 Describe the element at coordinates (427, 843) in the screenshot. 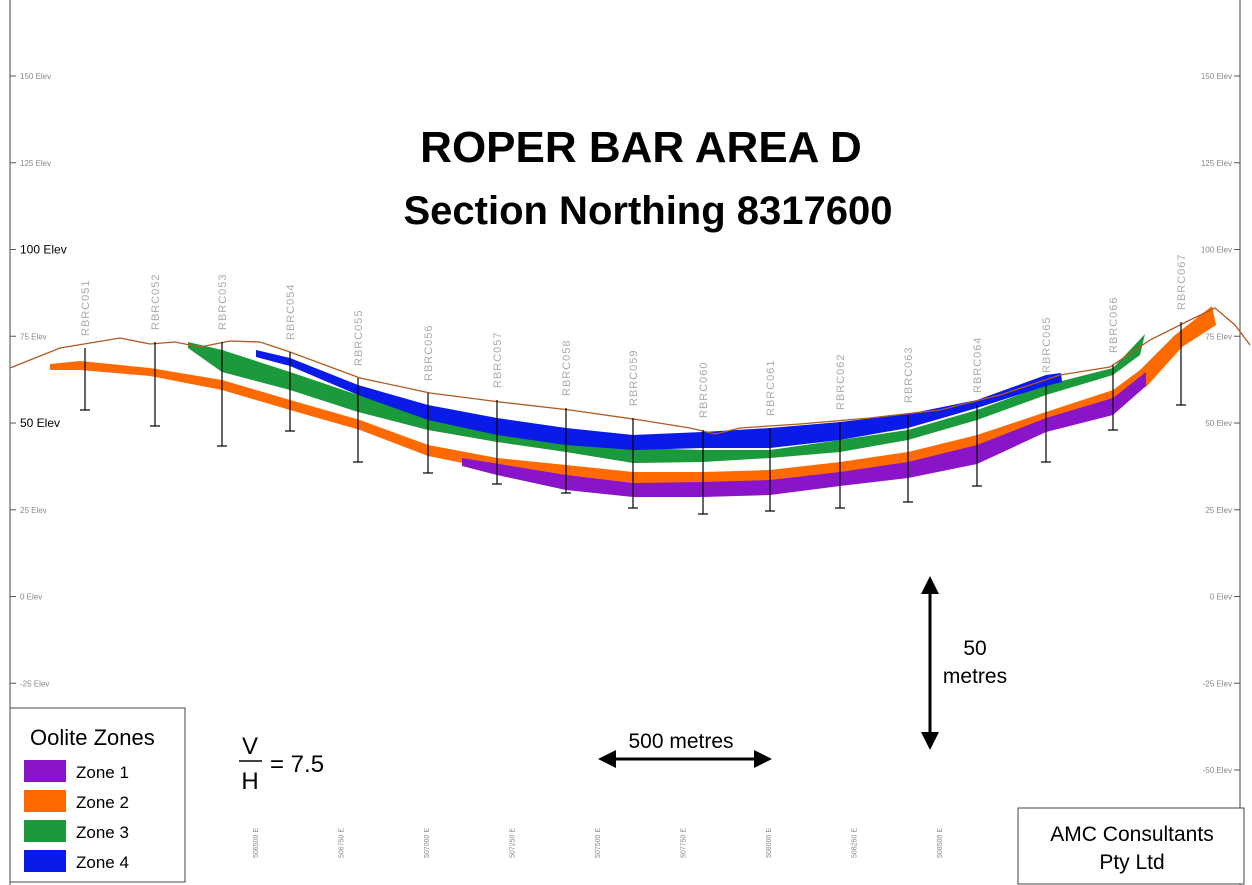

I see `easting-label: 507000 E` at that location.